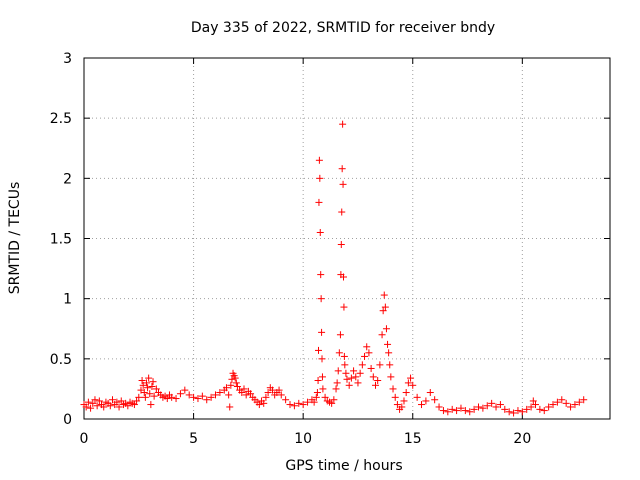 The width and height of the screenshot is (640, 480). I want to click on y-tick-label: 2.5, so click(61, 119).